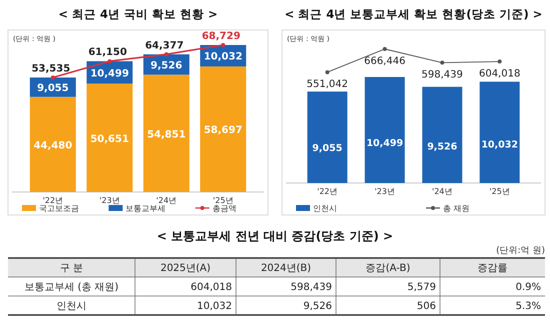  Describe the element at coordinates (327, 84) in the screenshot. I see `data-label: 551,042` at that location.